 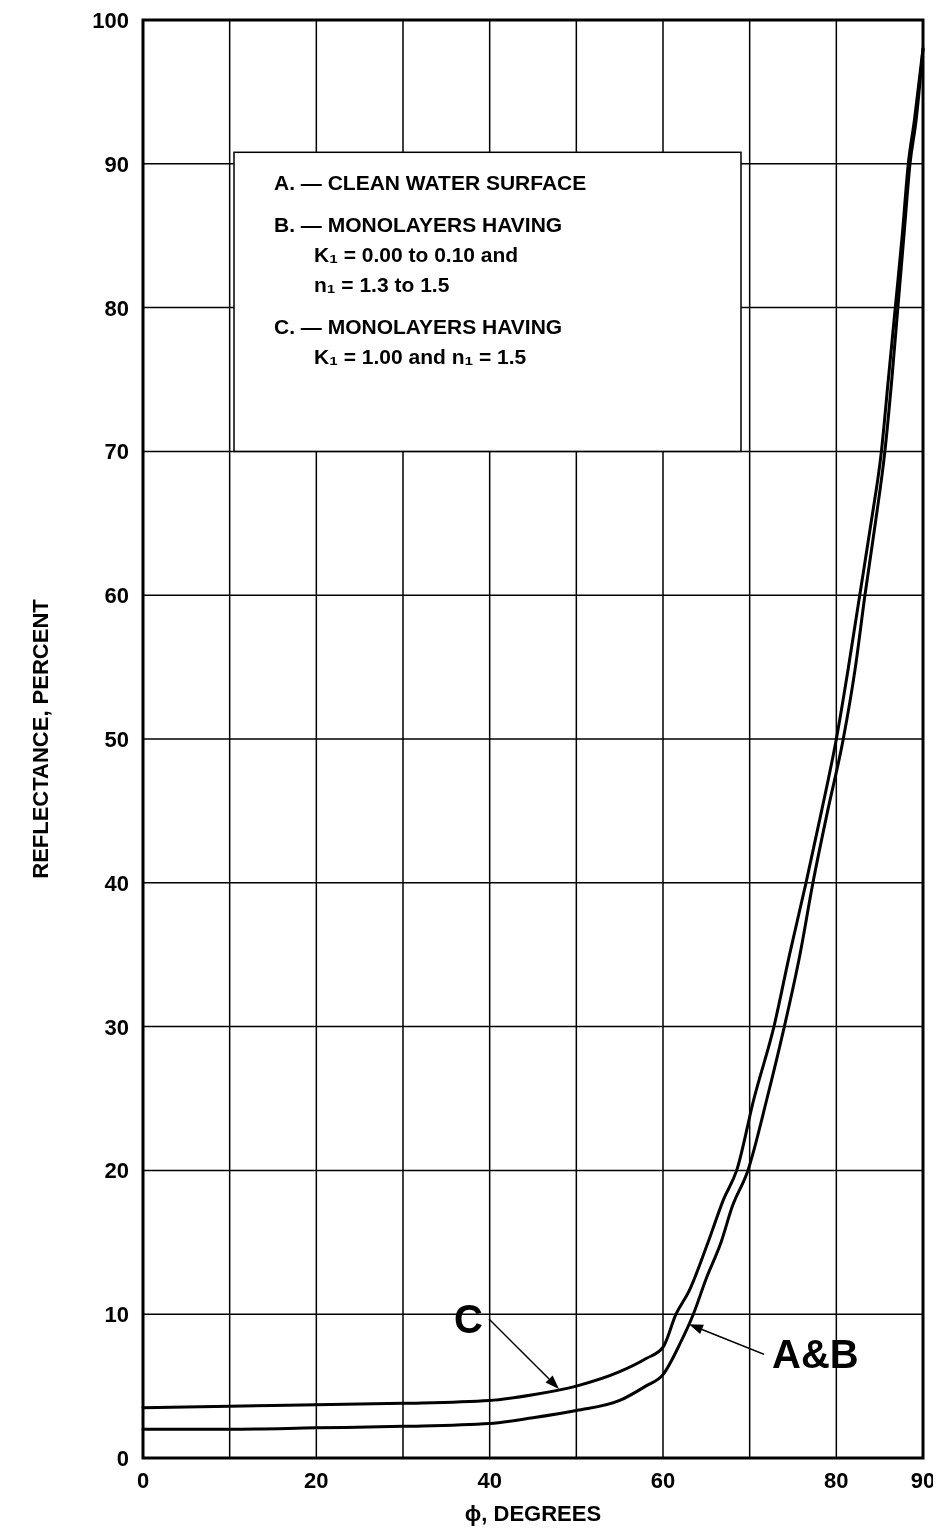 What do you see at coordinates (116, 452) in the screenshot?
I see `y-tick-label: 70` at bounding box center [116, 452].